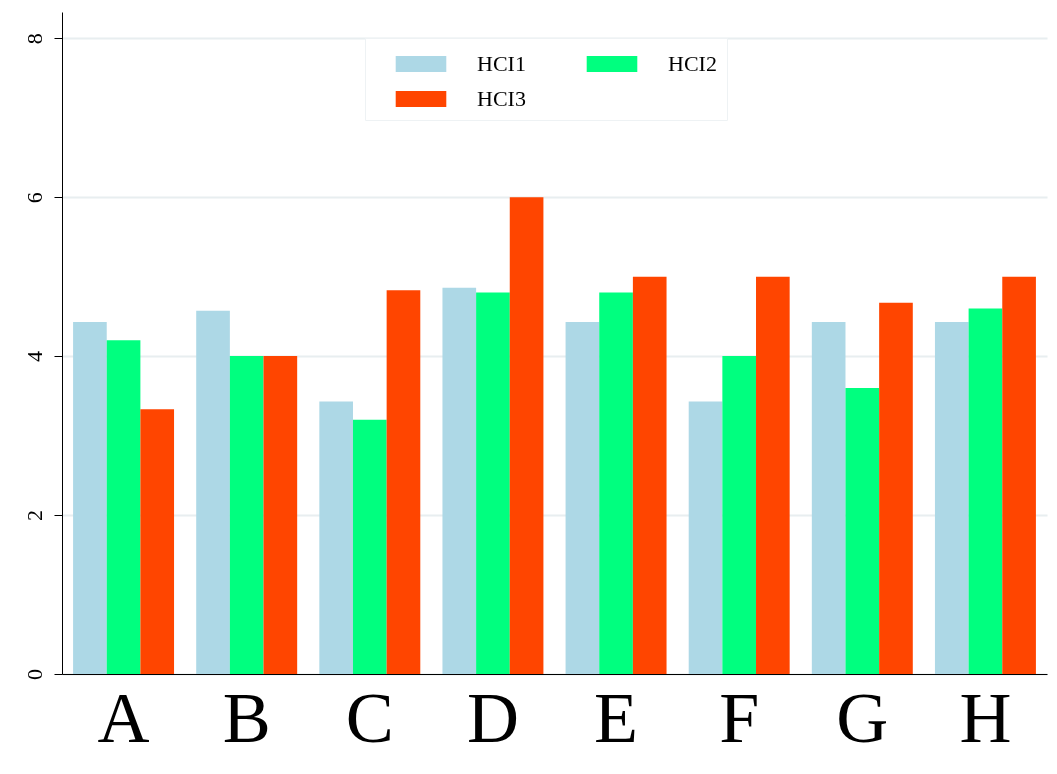 The height and width of the screenshot is (774, 1057). I want to click on legend-label: HCI2, so click(692, 63).